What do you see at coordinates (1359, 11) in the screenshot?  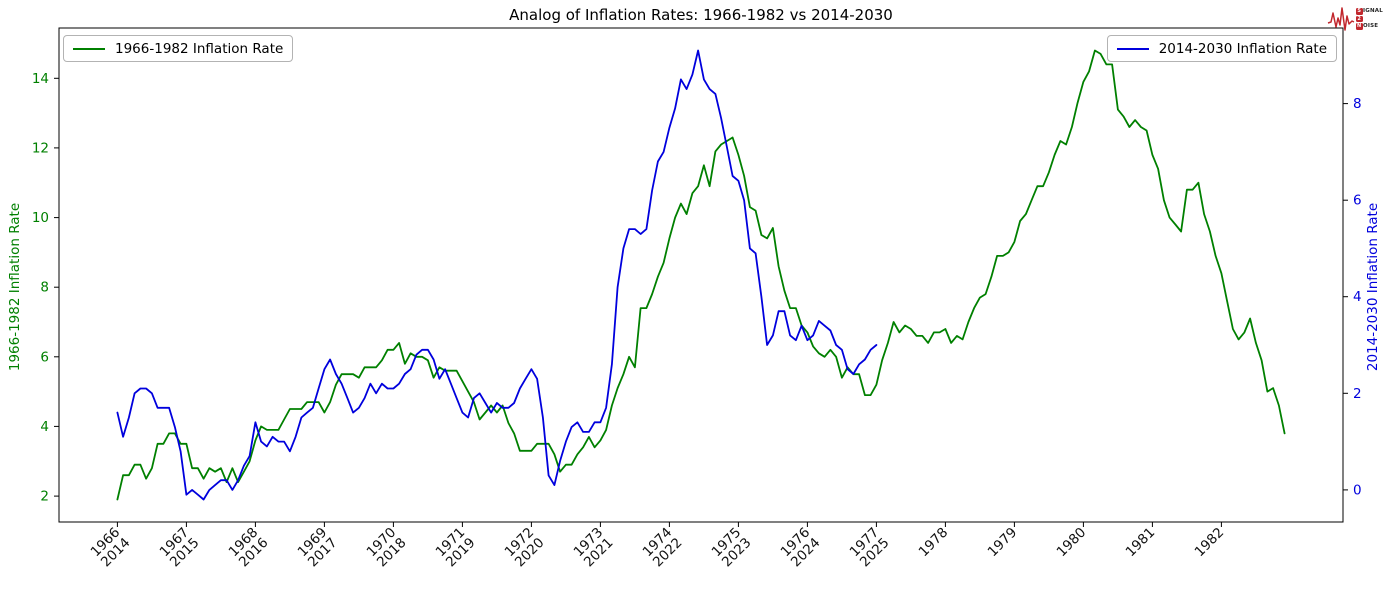 I see `logo-letterbox-s: S` at bounding box center [1359, 11].